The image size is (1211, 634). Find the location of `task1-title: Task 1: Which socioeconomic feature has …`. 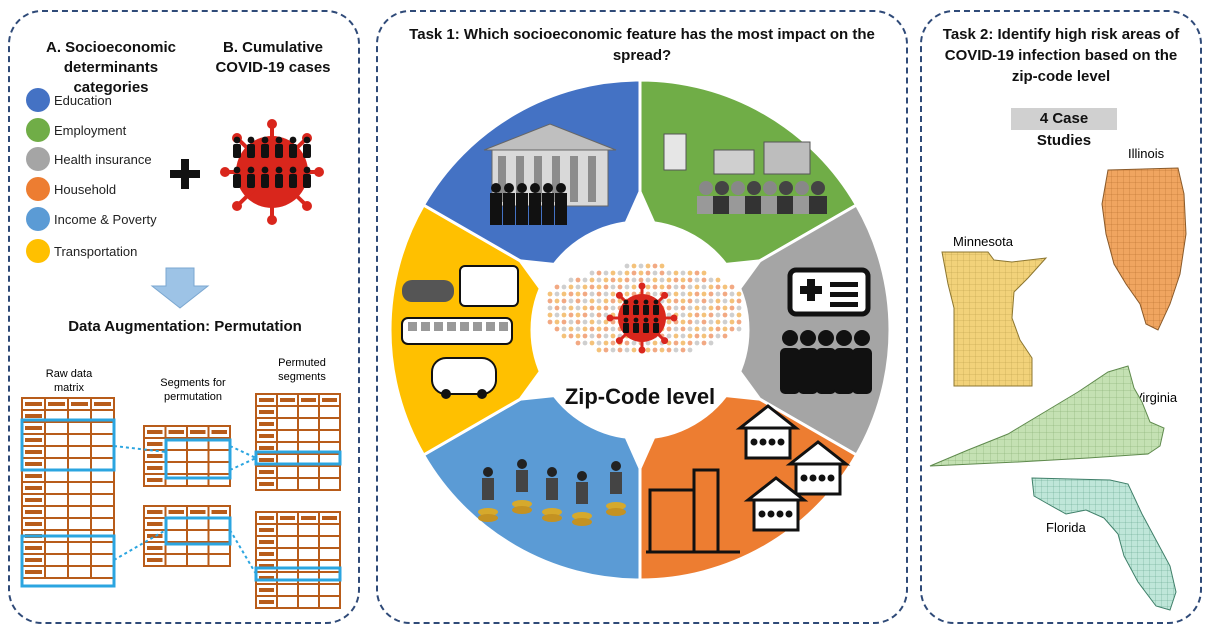

task1-title: Task 1: Which socioeconomic feature has … is located at coordinates (642, 45).